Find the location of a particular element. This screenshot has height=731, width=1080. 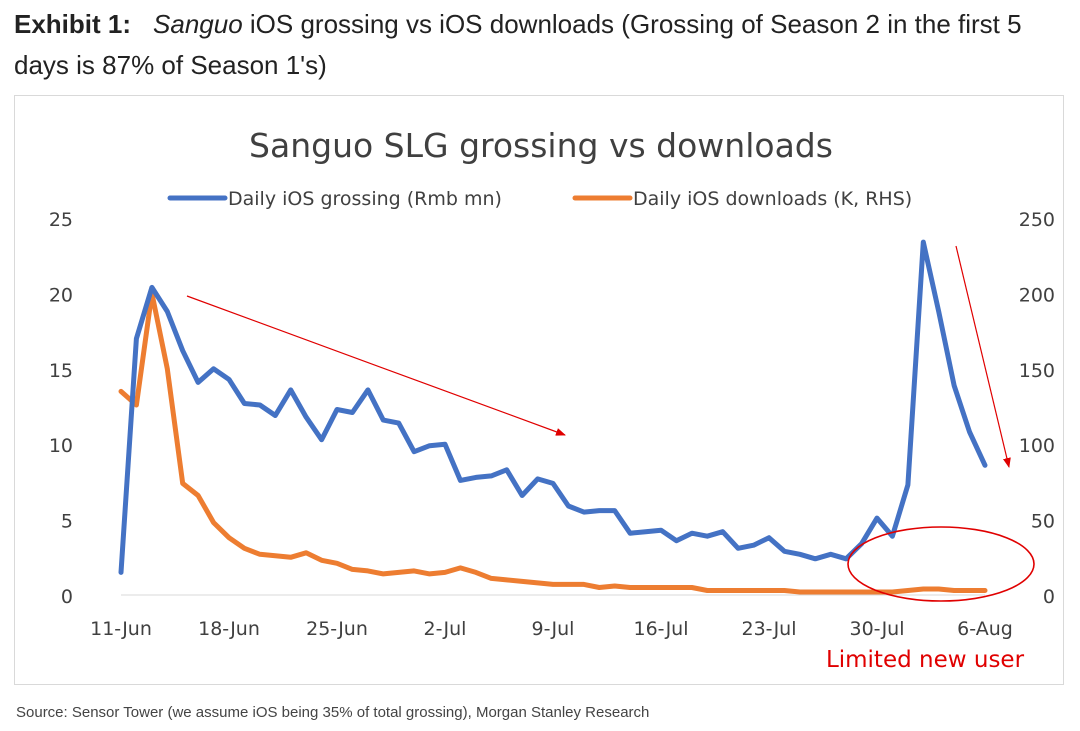

downtrend-arrow is located at coordinates (376, 365).